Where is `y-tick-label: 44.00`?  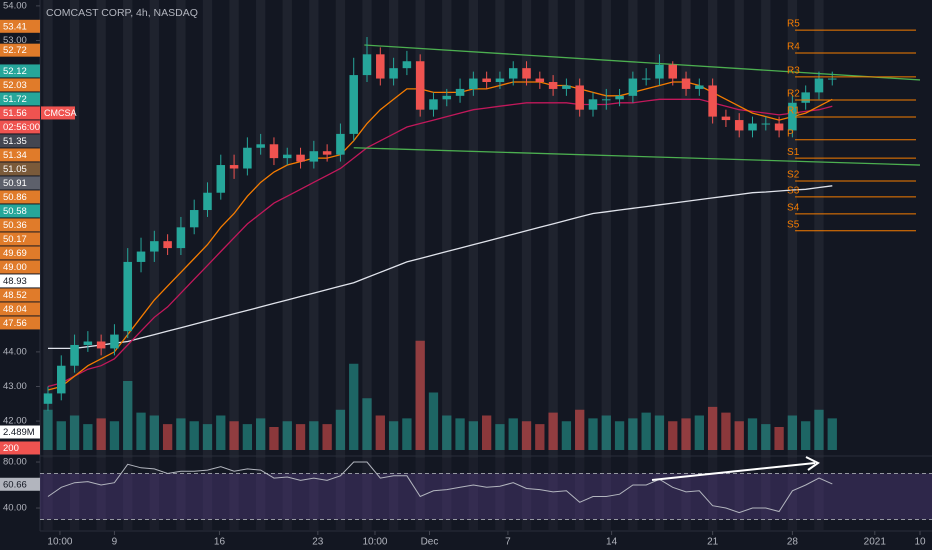 y-tick-label: 44.00 is located at coordinates (15, 351).